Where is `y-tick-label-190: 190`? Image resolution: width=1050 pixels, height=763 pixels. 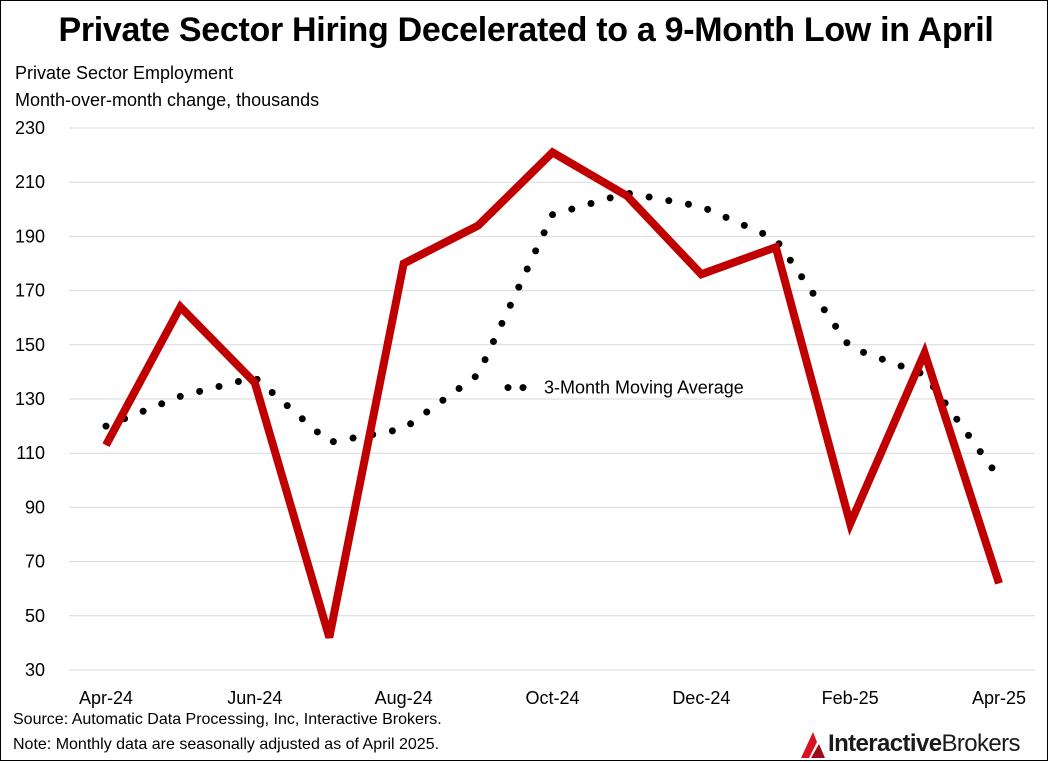
y-tick-label-190: 190 is located at coordinates (30, 236).